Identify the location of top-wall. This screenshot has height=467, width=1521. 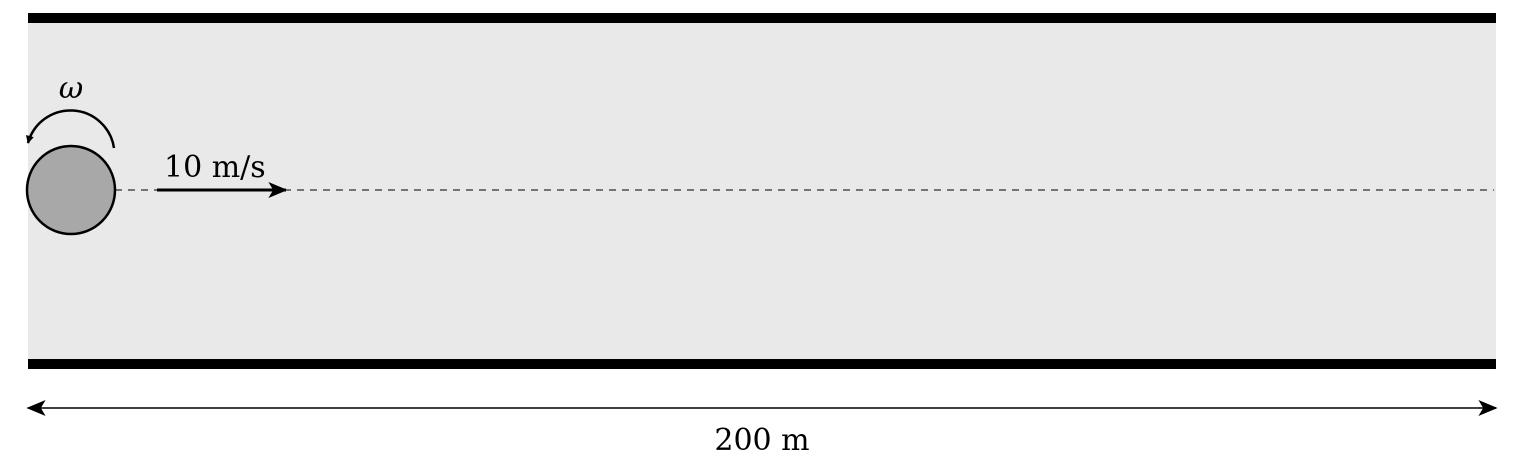
(762, 18).